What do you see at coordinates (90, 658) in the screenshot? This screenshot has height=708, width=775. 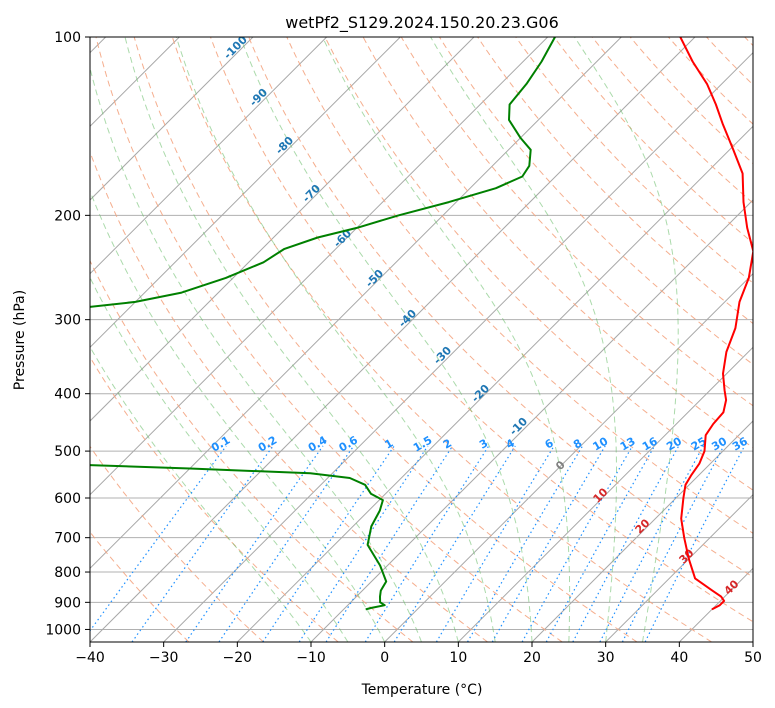 I see `x-tick-label: −40` at bounding box center [90, 658].